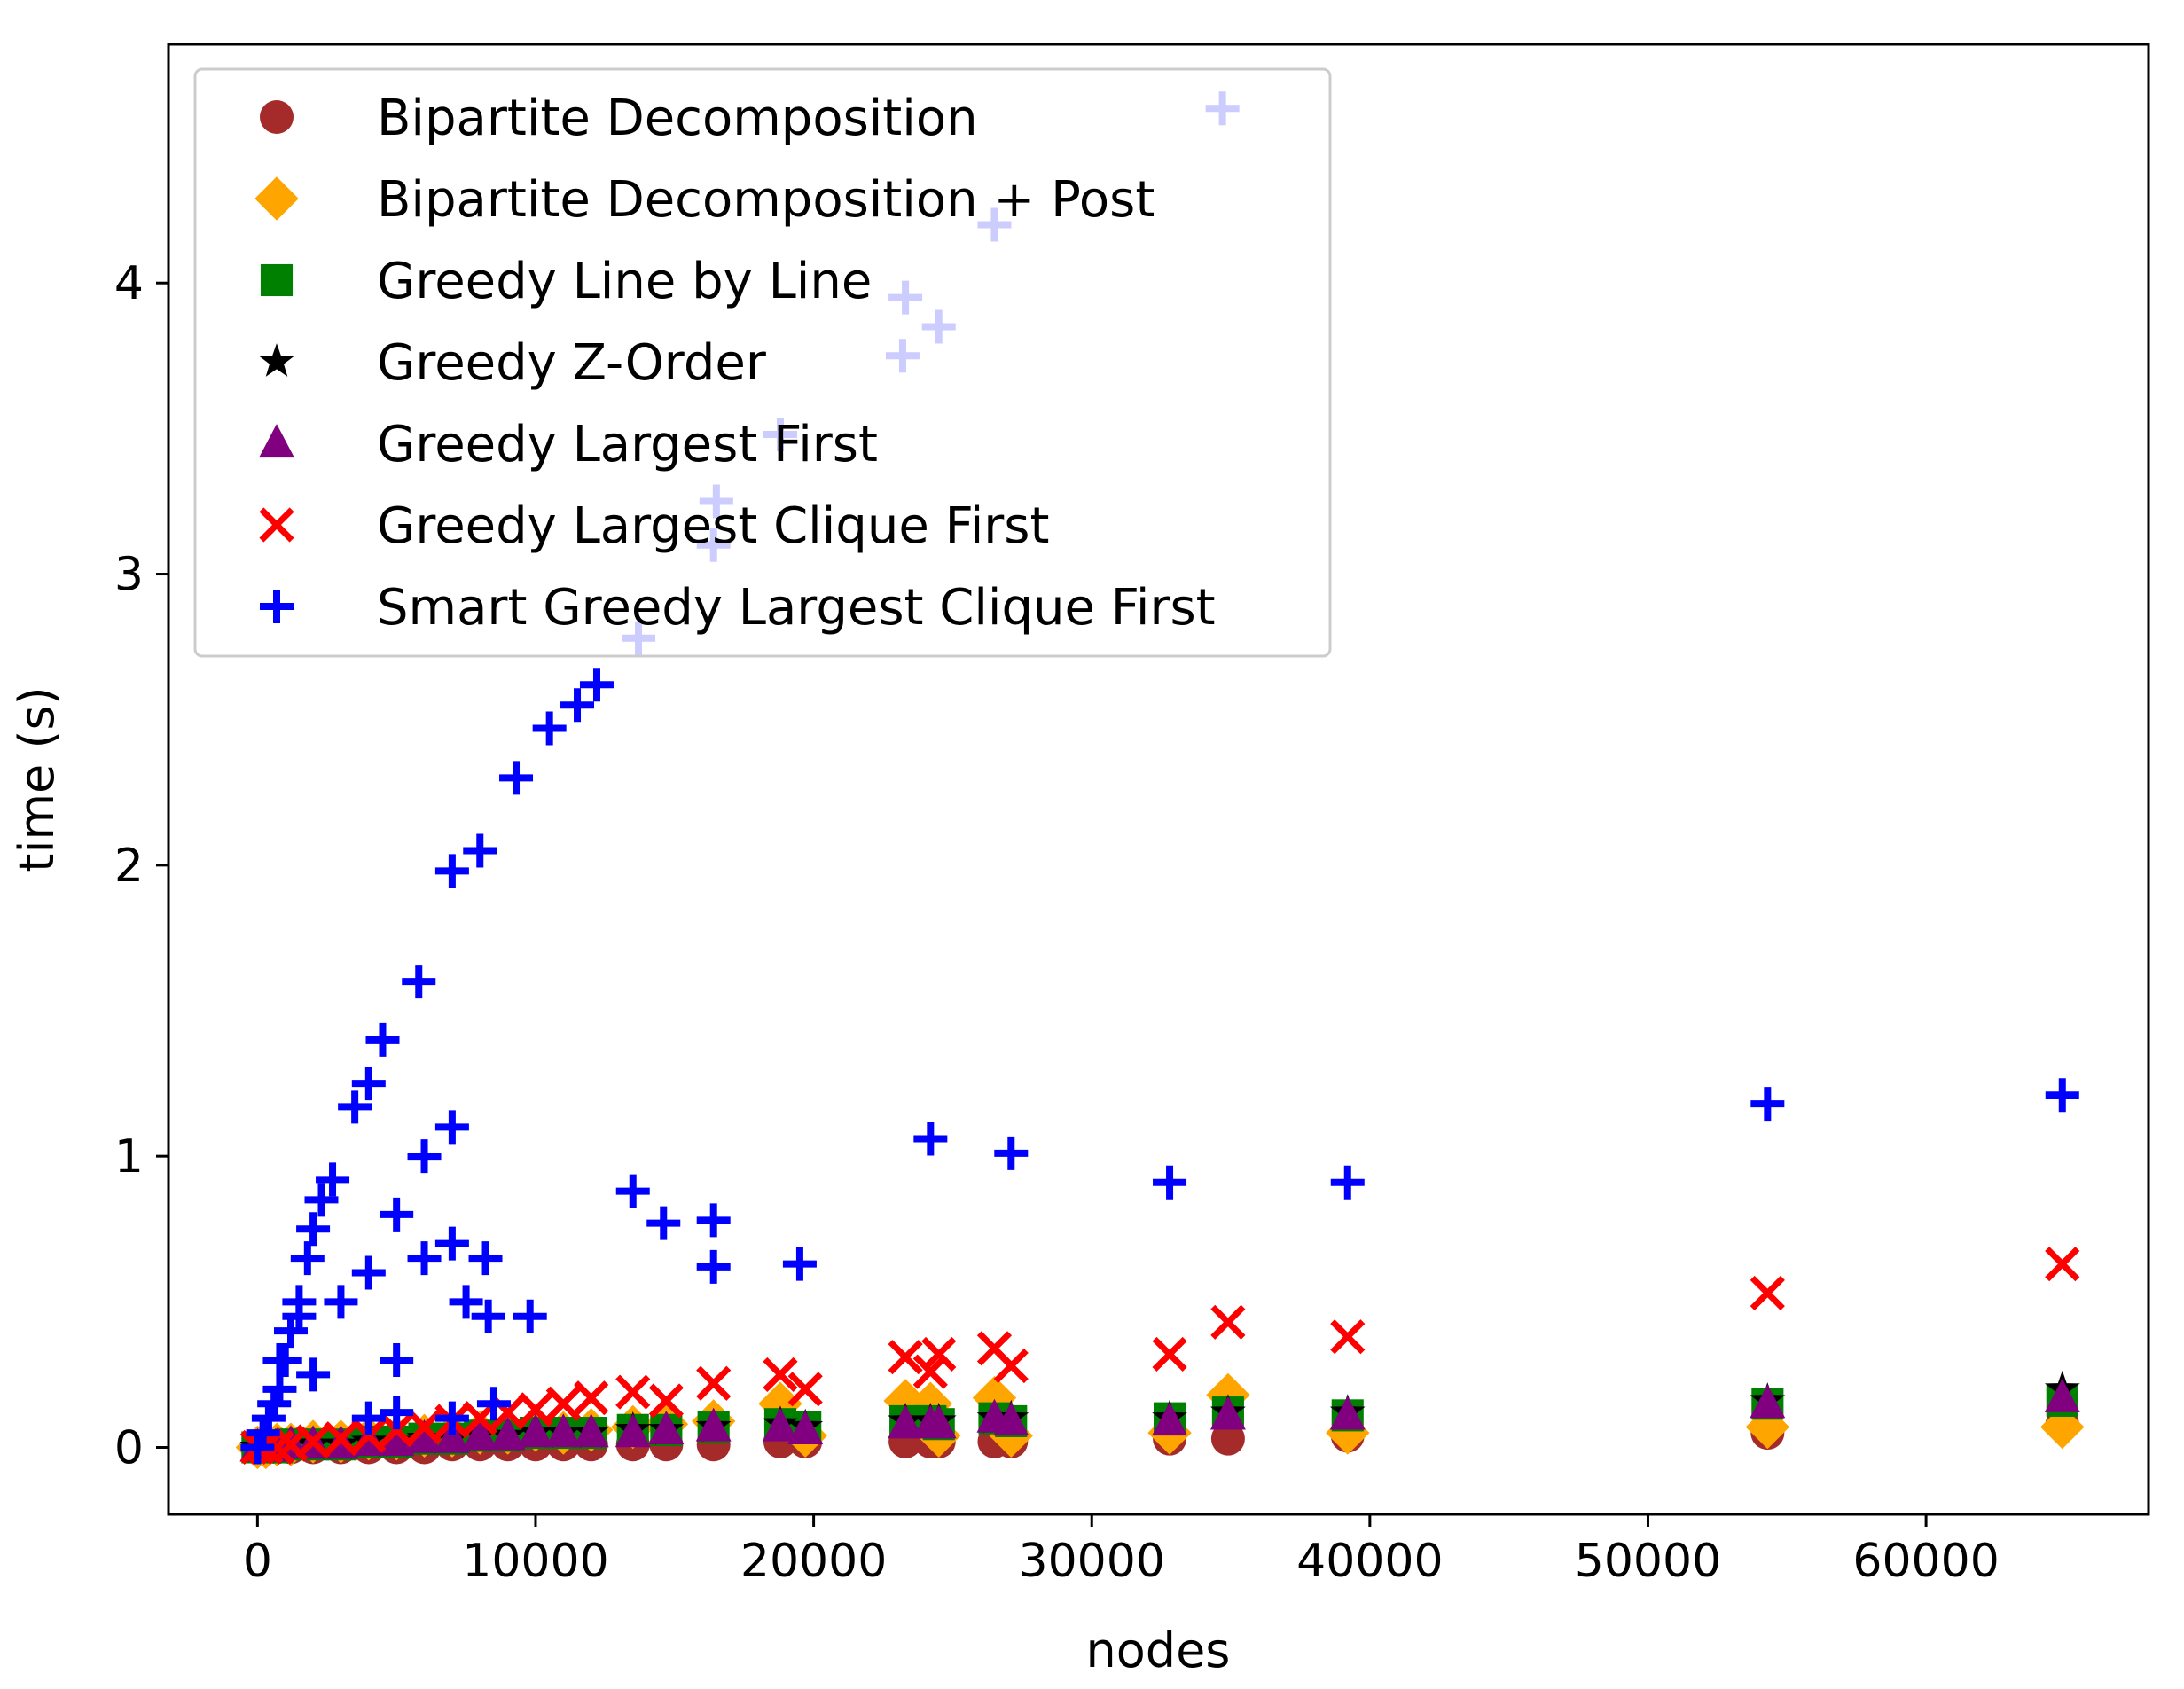 Image resolution: width=2184 pixels, height=1689 pixels. Describe the element at coordinates (129, 576) in the screenshot. I see `y-tick-label: 3` at that location.